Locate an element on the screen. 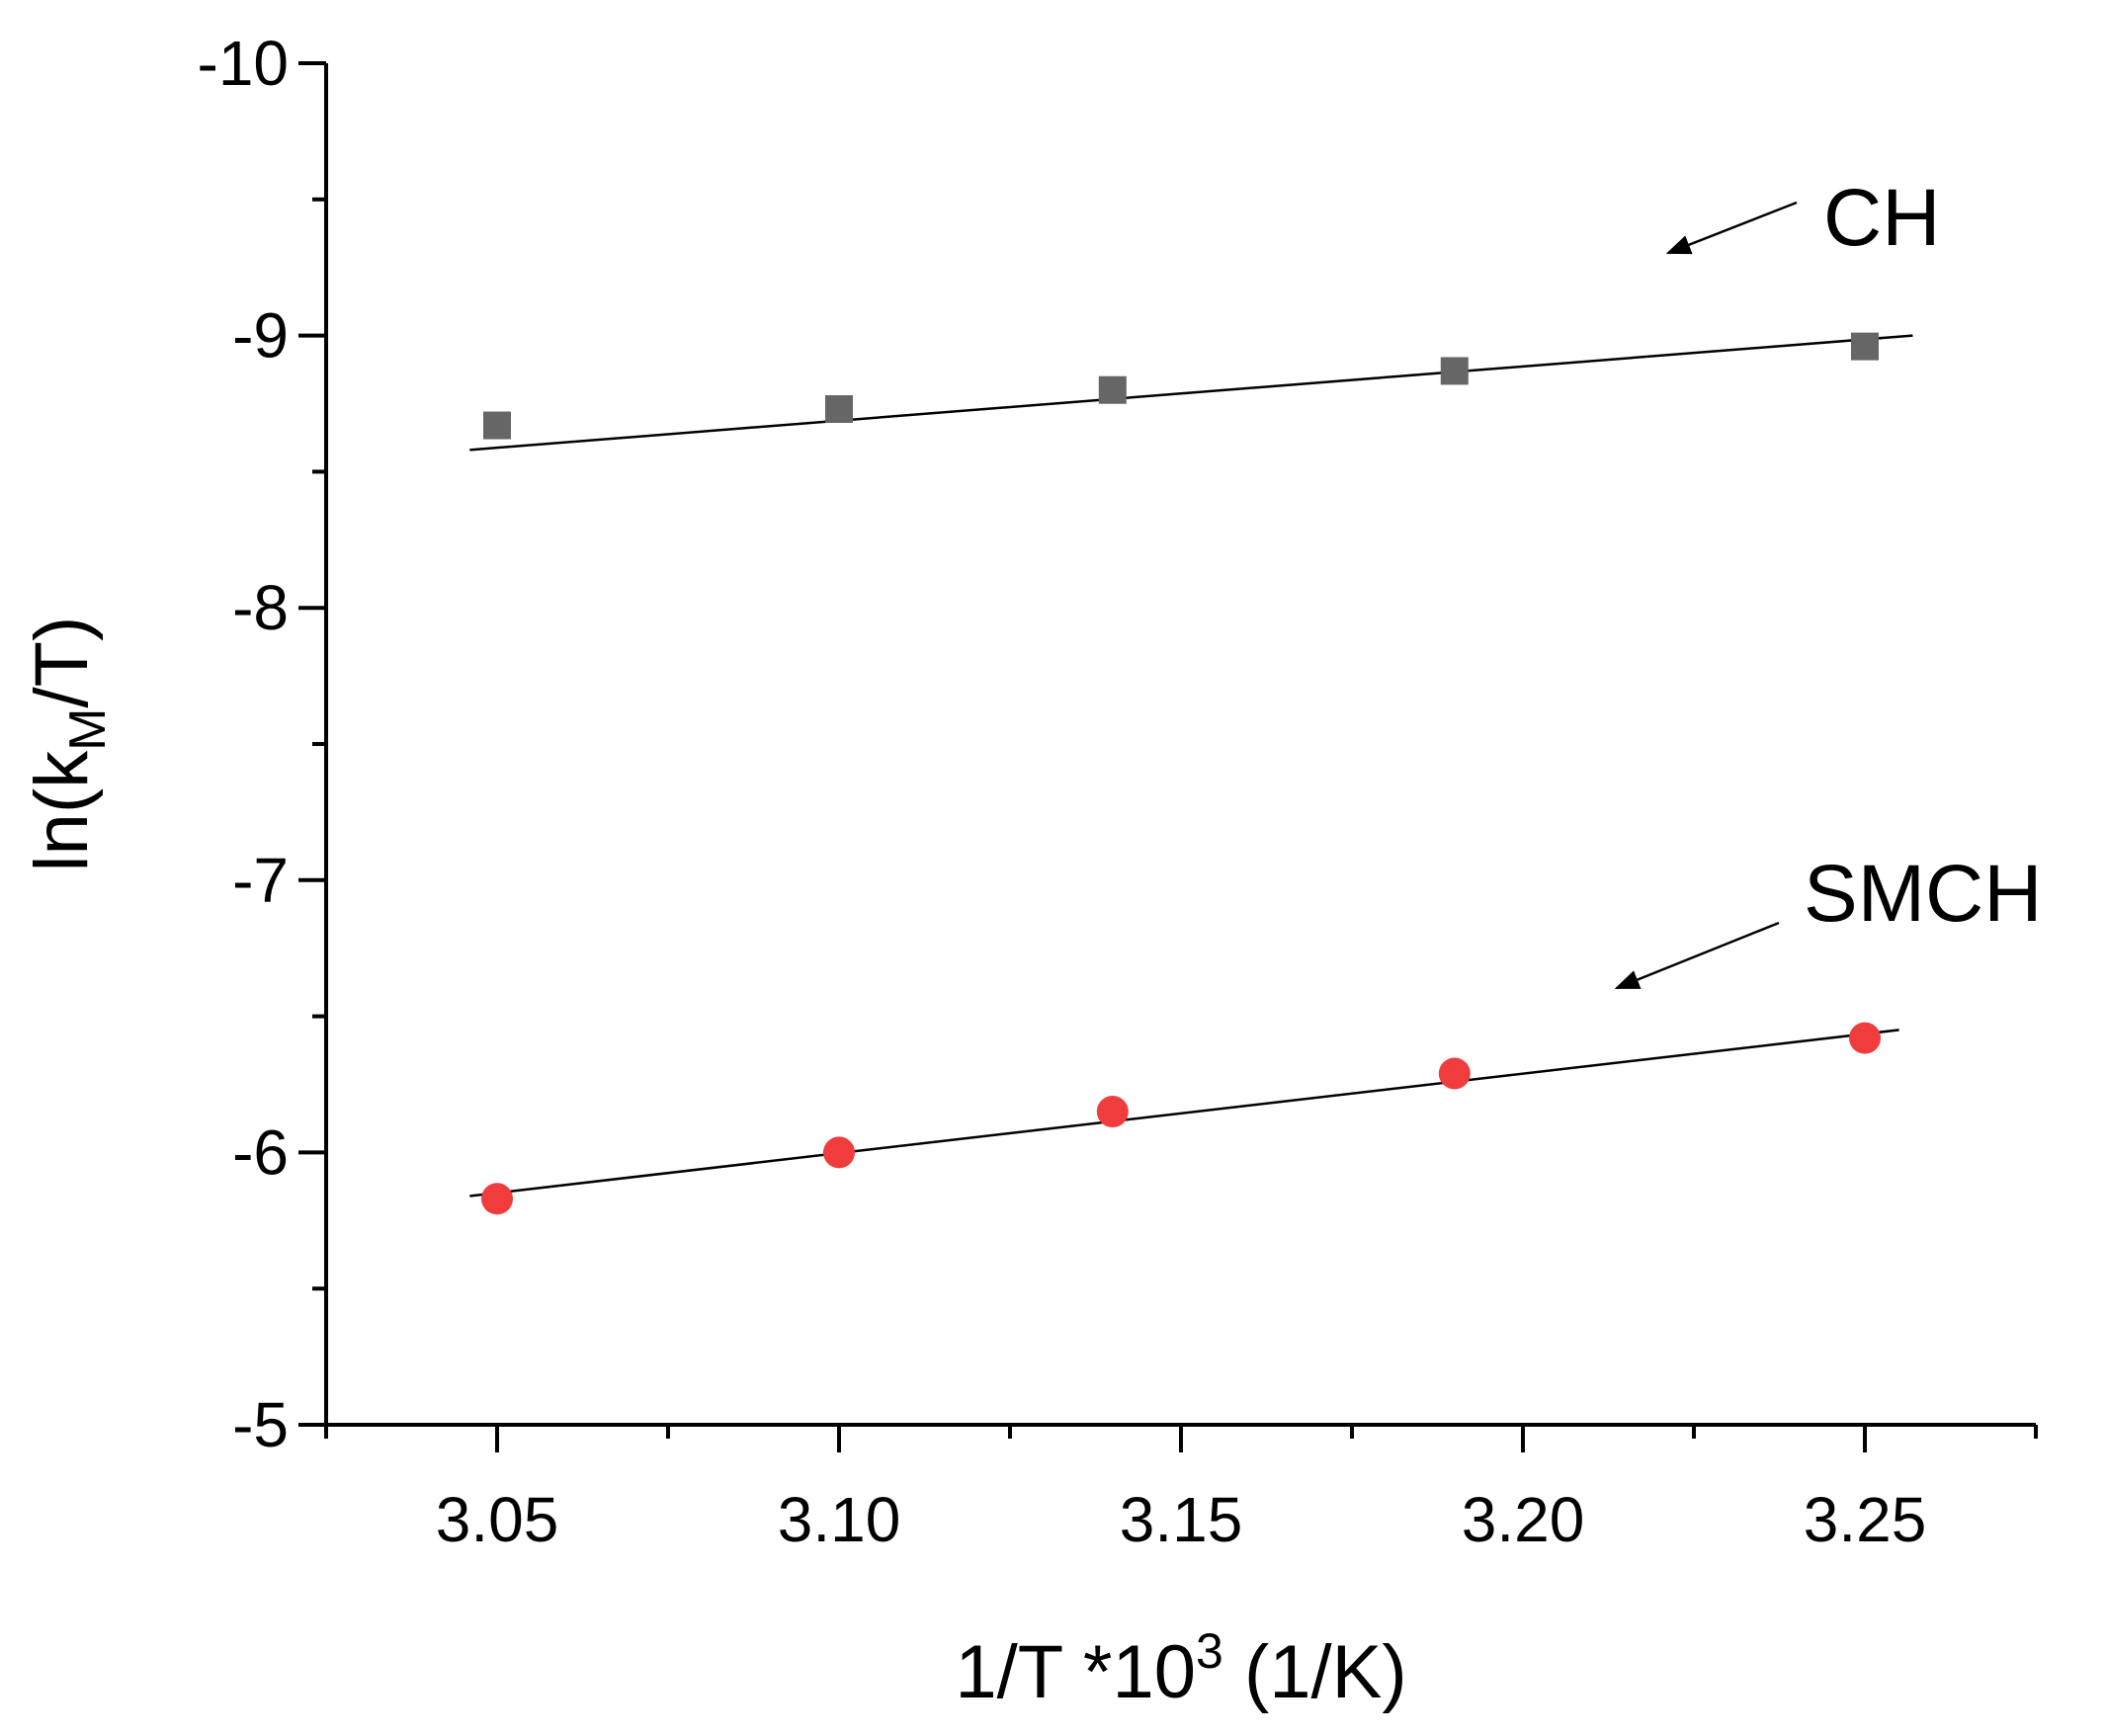  annotation-arrow-ch is located at coordinates (1731, 228).